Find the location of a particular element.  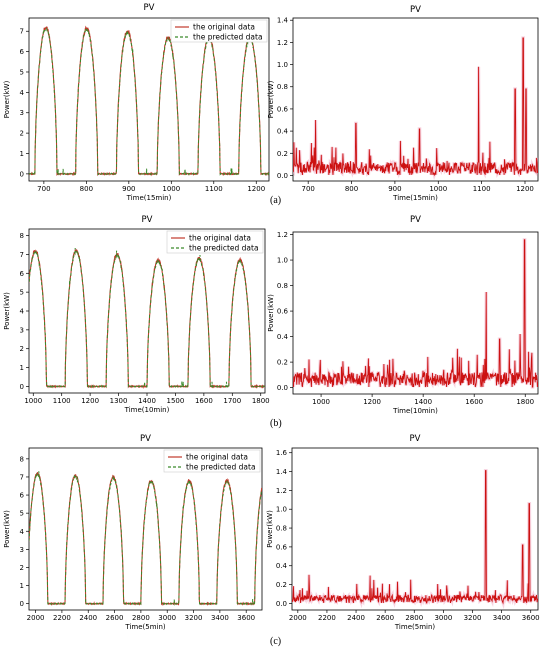

x-tick-label: 1100 is located at coordinates (214, 189).